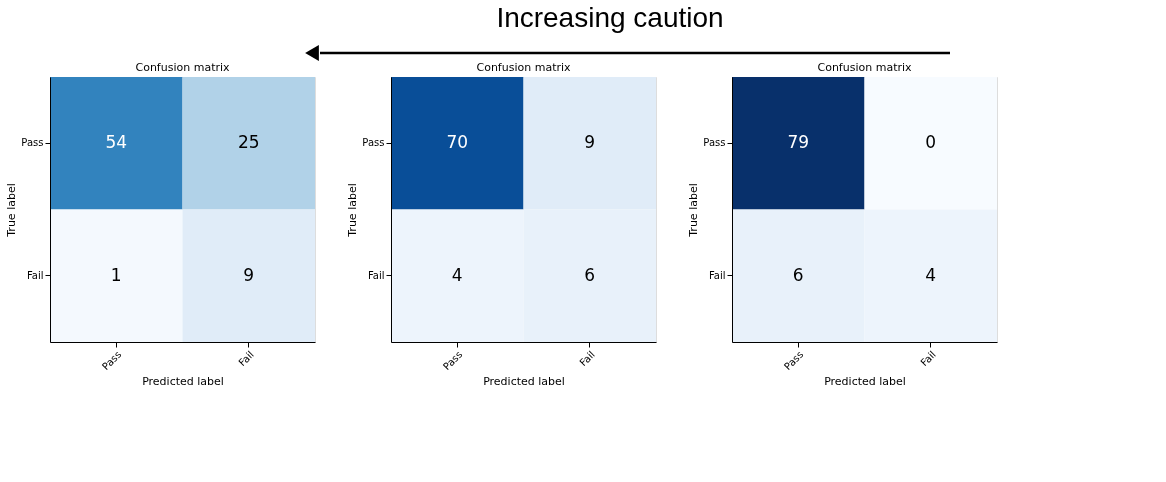 The width and height of the screenshot is (1166, 482). I want to click on data-label: 70, so click(457, 142).